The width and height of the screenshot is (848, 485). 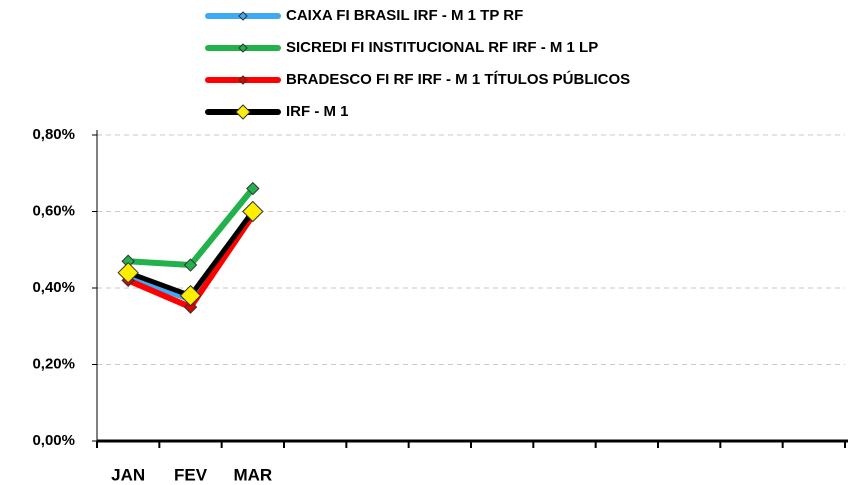 What do you see at coordinates (317, 111) in the screenshot?
I see `legend-label: IRF - M 1` at bounding box center [317, 111].